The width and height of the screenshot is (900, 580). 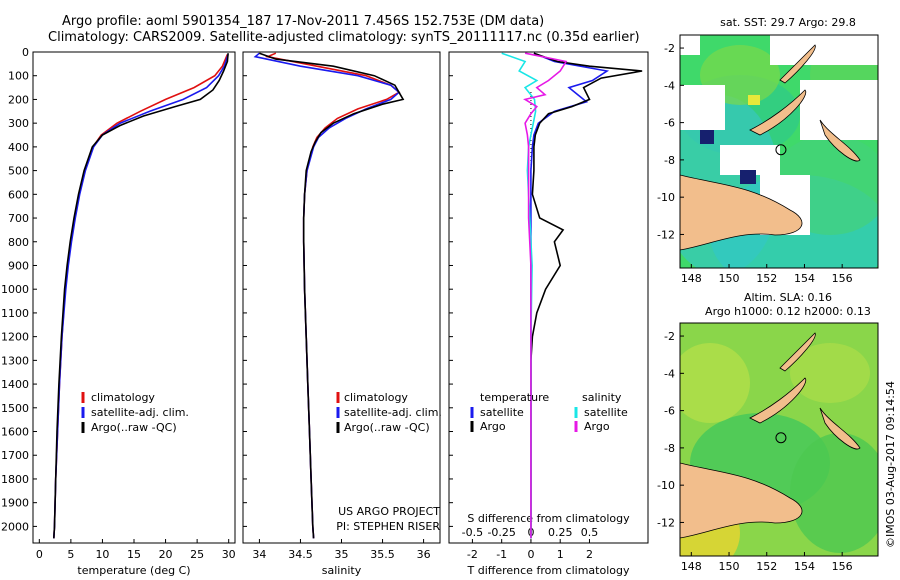 What do you see at coordinates (669, 411) in the screenshot?
I see `lat-tick-label: -6` at bounding box center [669, 411].